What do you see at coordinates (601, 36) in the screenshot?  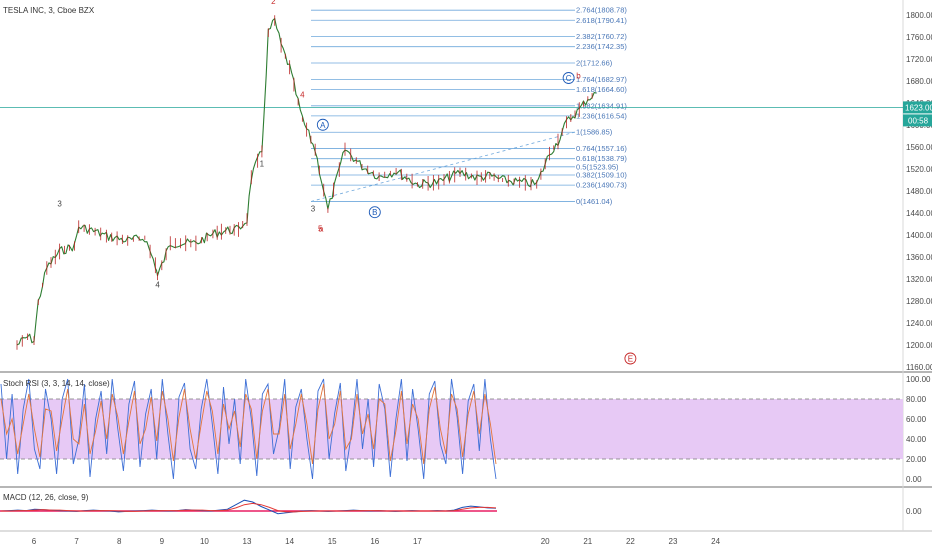 I see `fib-level-label: 2.382(1760.72)` at bounding box center [601, 36].